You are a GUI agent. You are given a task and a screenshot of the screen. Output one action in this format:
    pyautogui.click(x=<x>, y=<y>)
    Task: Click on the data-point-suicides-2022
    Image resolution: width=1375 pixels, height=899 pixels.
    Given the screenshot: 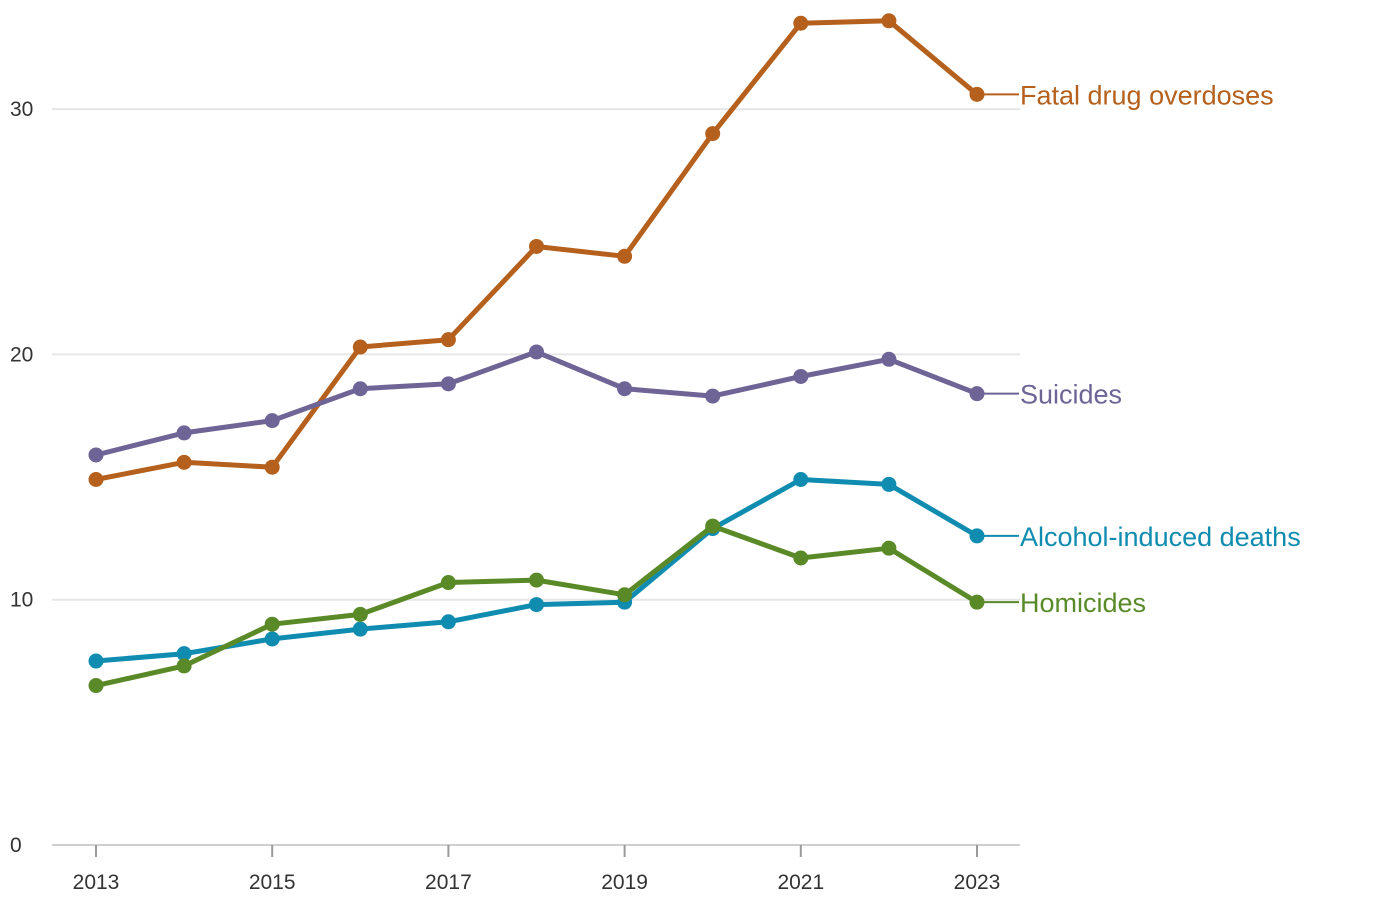 What is the action you would take?
    pyautogui.click(x=889, y=359)
    